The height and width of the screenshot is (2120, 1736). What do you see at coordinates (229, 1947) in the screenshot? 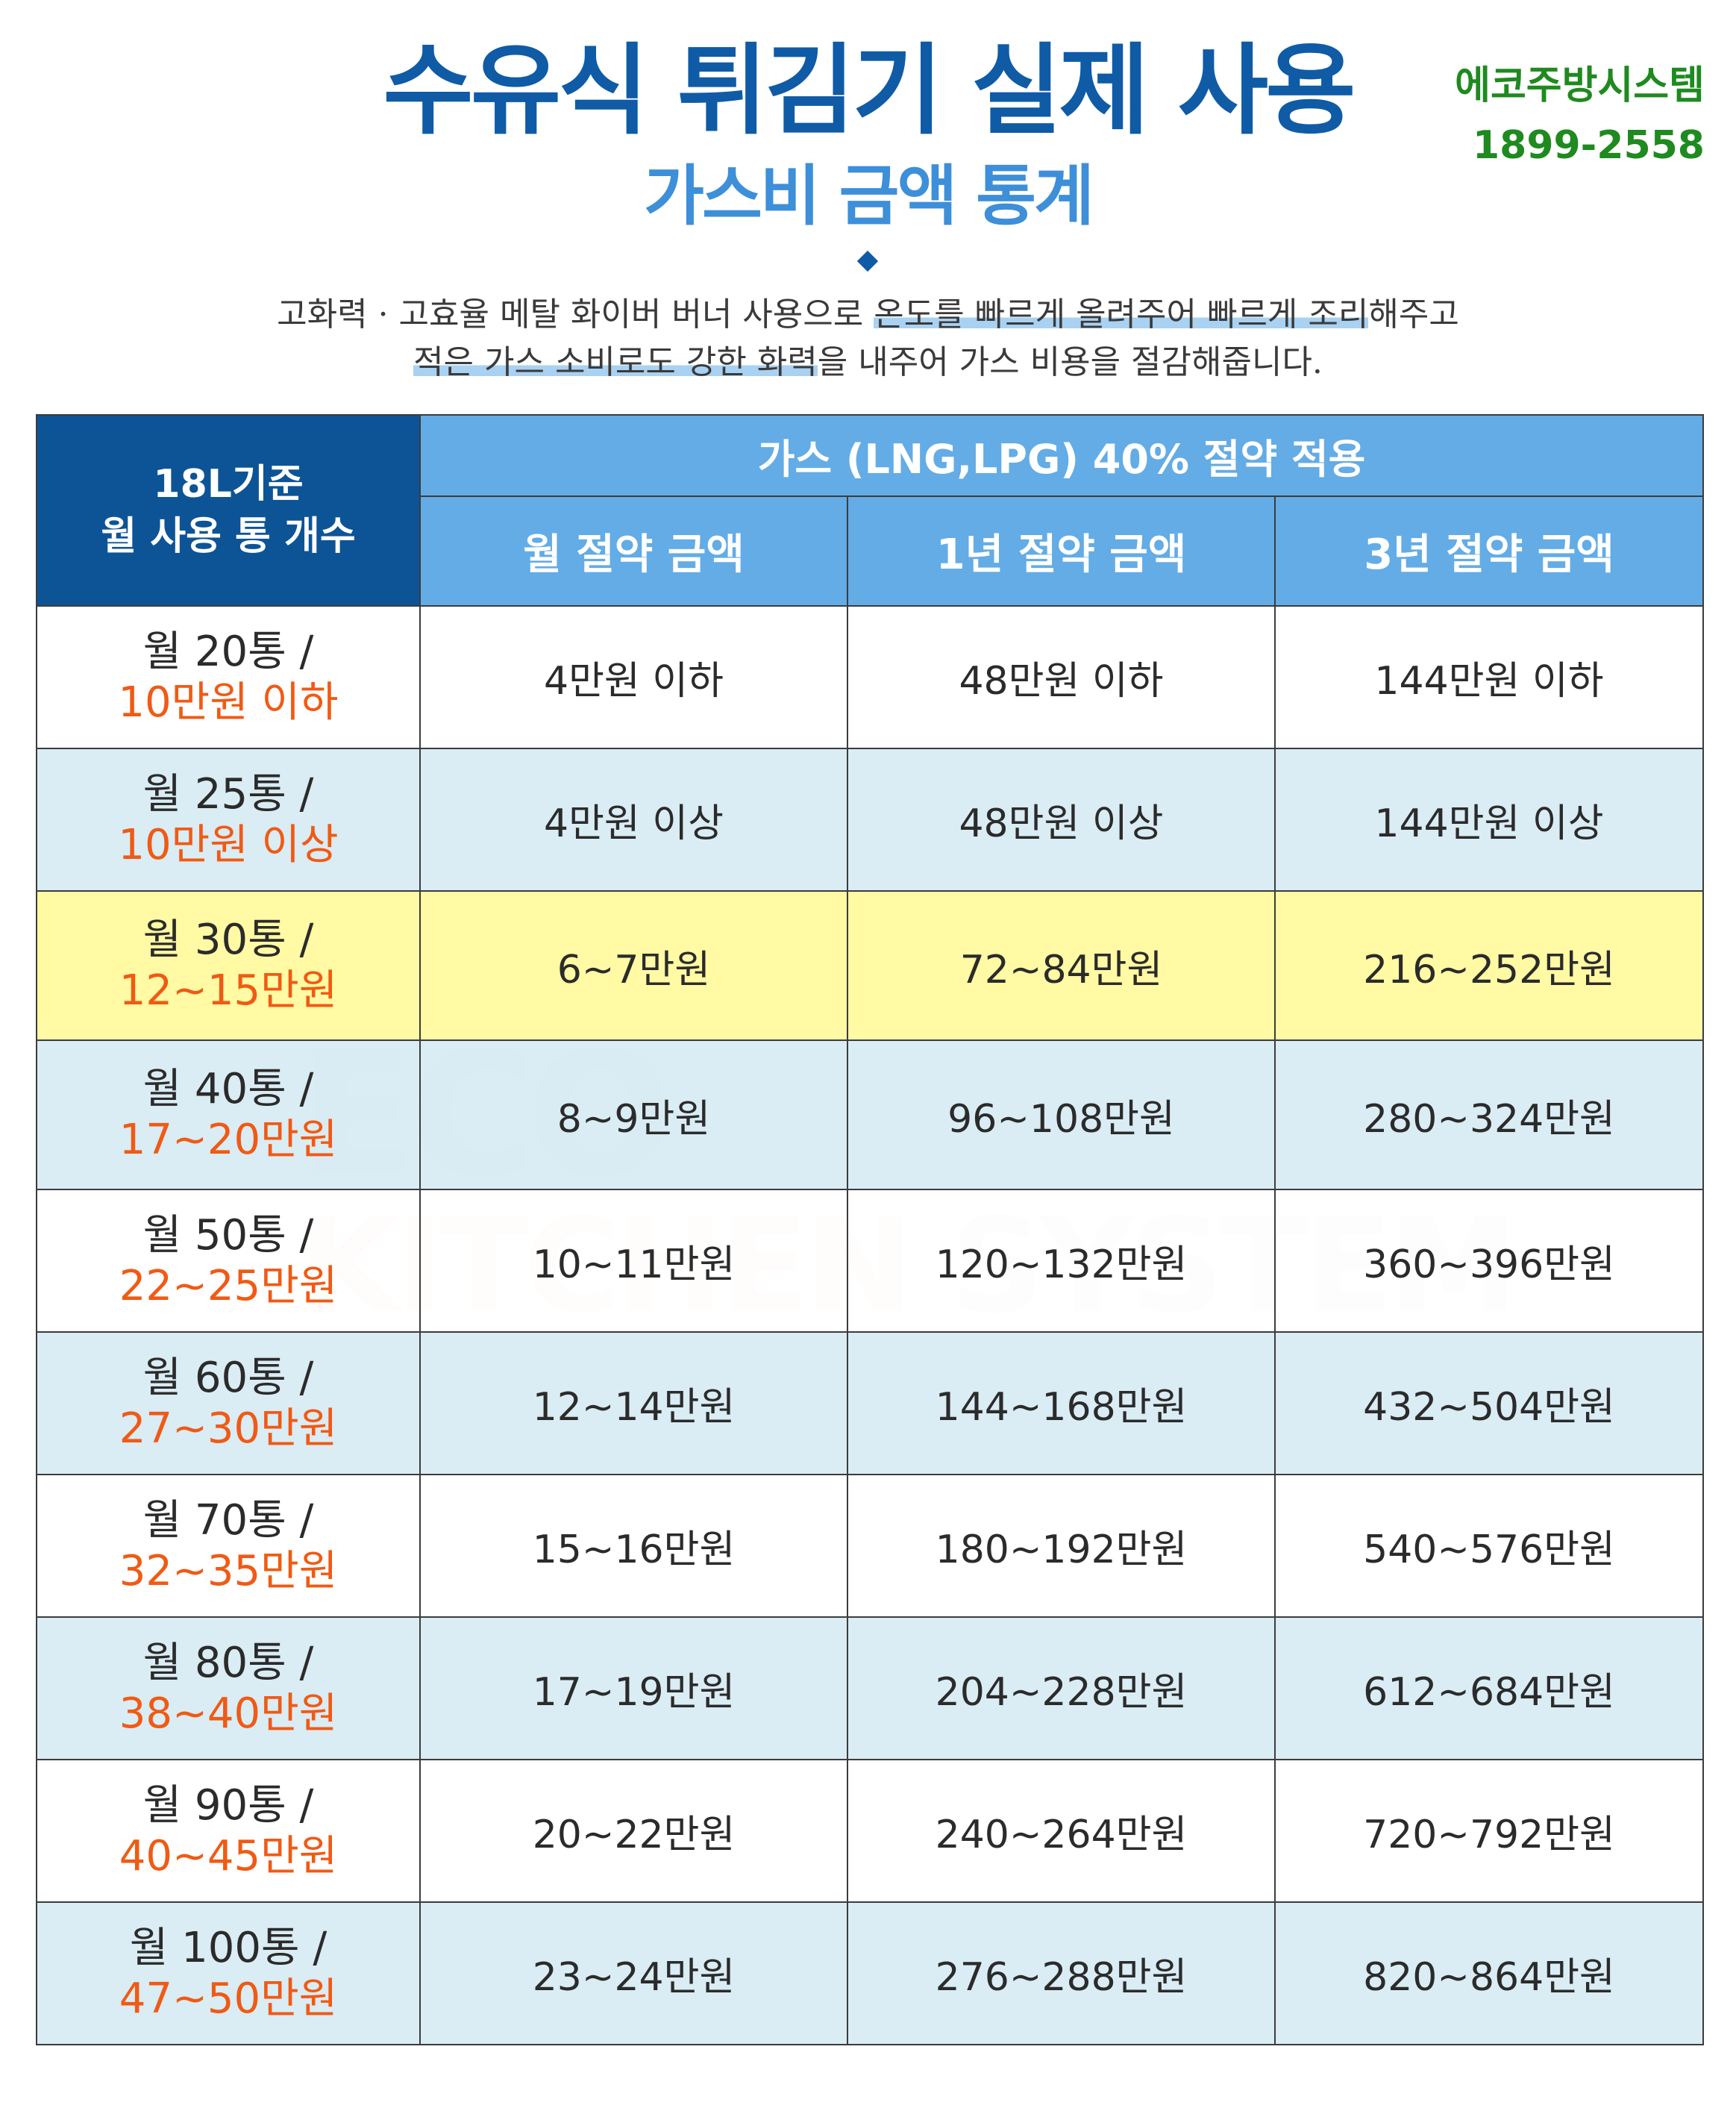
I see `usage-count: 월 100통 /` at bounding box center [229, 1947].